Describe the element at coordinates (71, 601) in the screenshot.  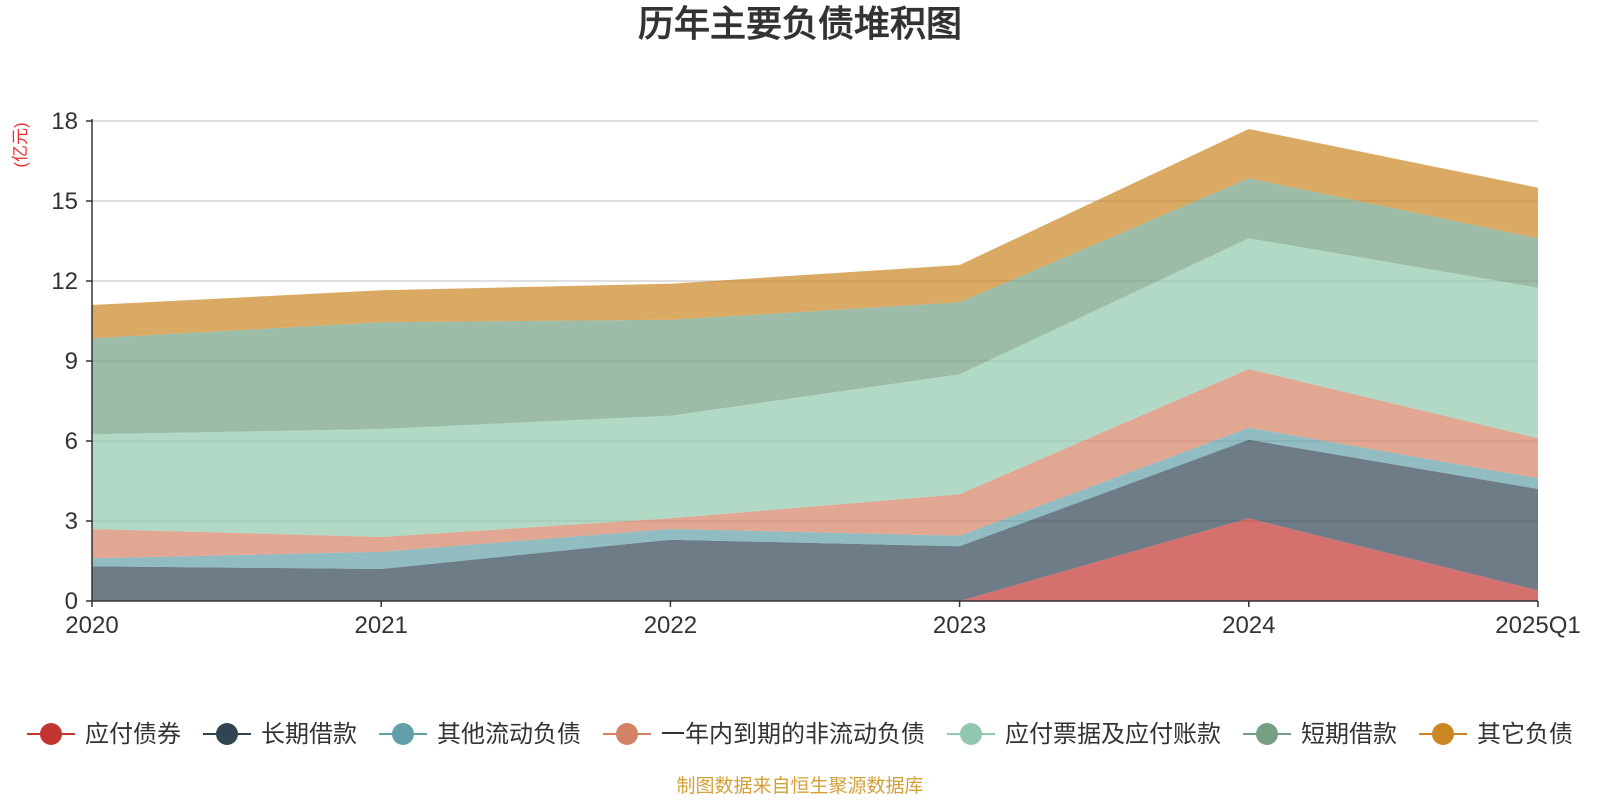
I see `y-tick-label: 0` at that location.